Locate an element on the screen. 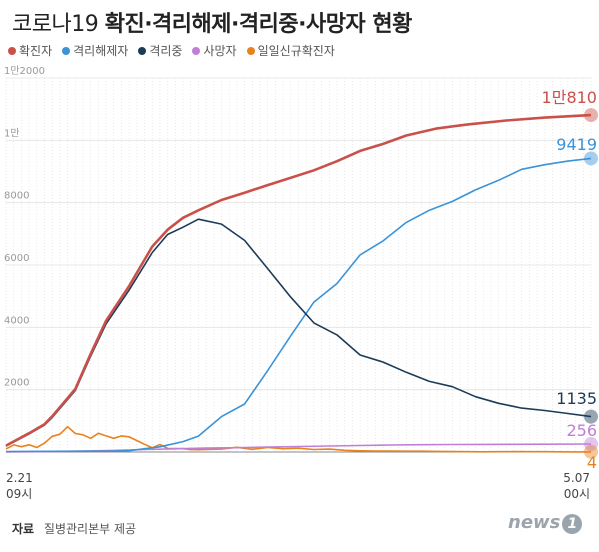 The width and height of the screenshot is (599, 552). source-key: 자료 is located at coordinates (23, 529).